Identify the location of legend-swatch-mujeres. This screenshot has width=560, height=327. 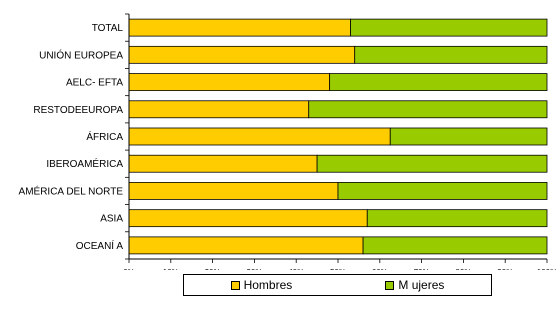
(390, 285).